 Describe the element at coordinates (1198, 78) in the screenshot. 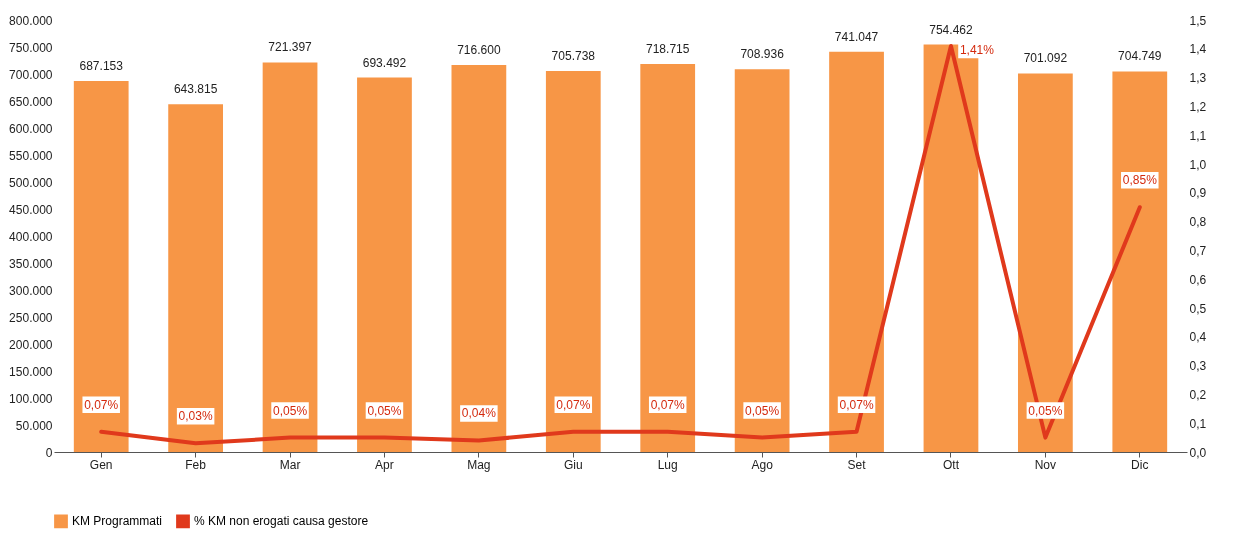

I see `y2-tick-label: 1,3` at that location.